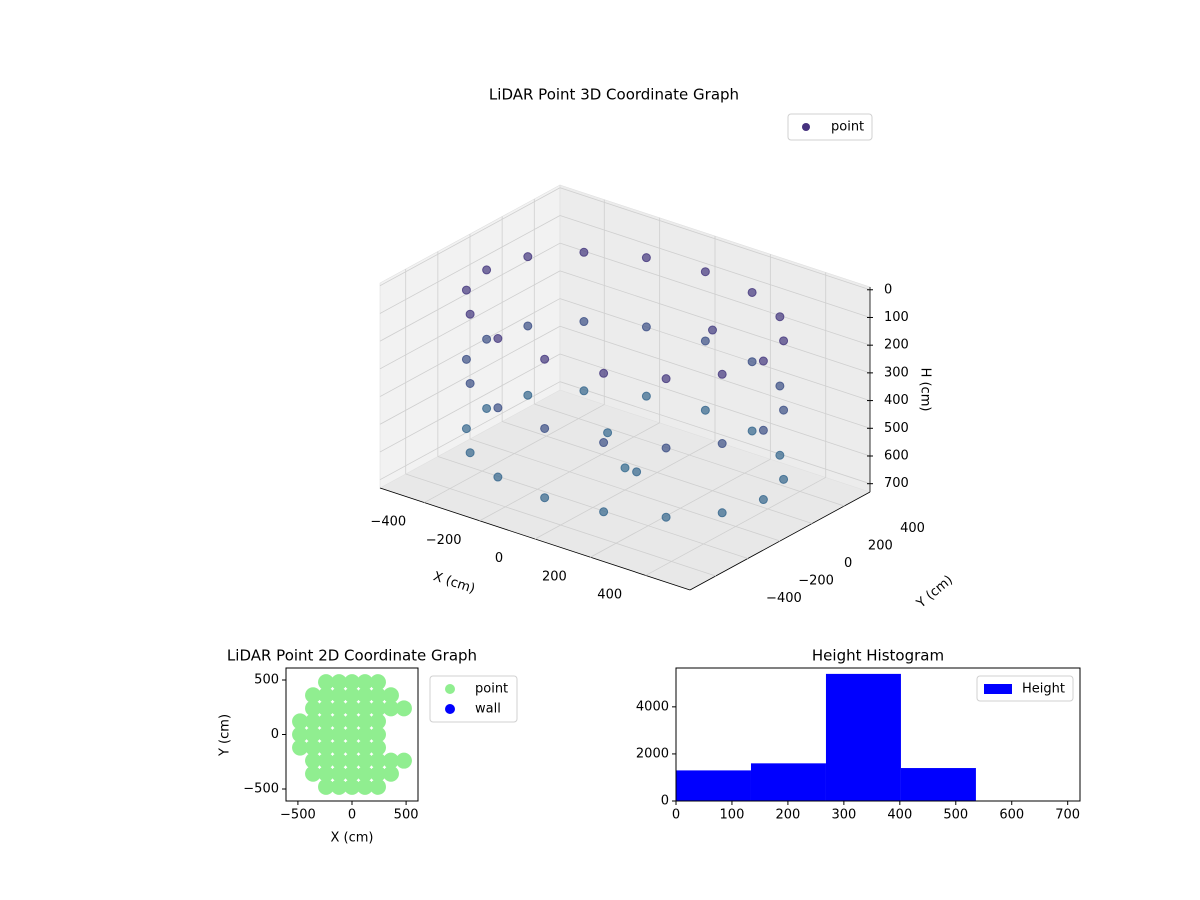  I want to click on y-tick-label: 4000, so click(652, 706).